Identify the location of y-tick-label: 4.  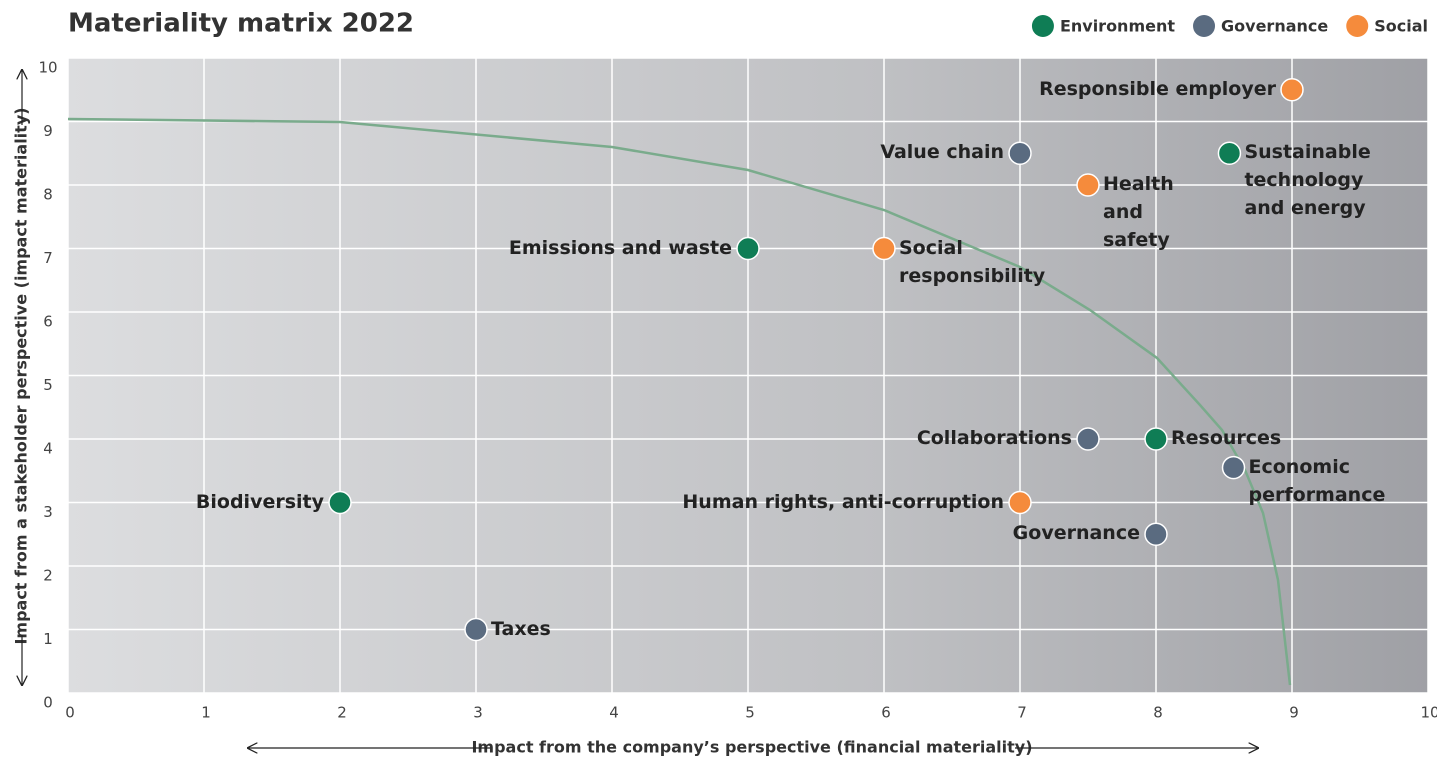
(48, 449).